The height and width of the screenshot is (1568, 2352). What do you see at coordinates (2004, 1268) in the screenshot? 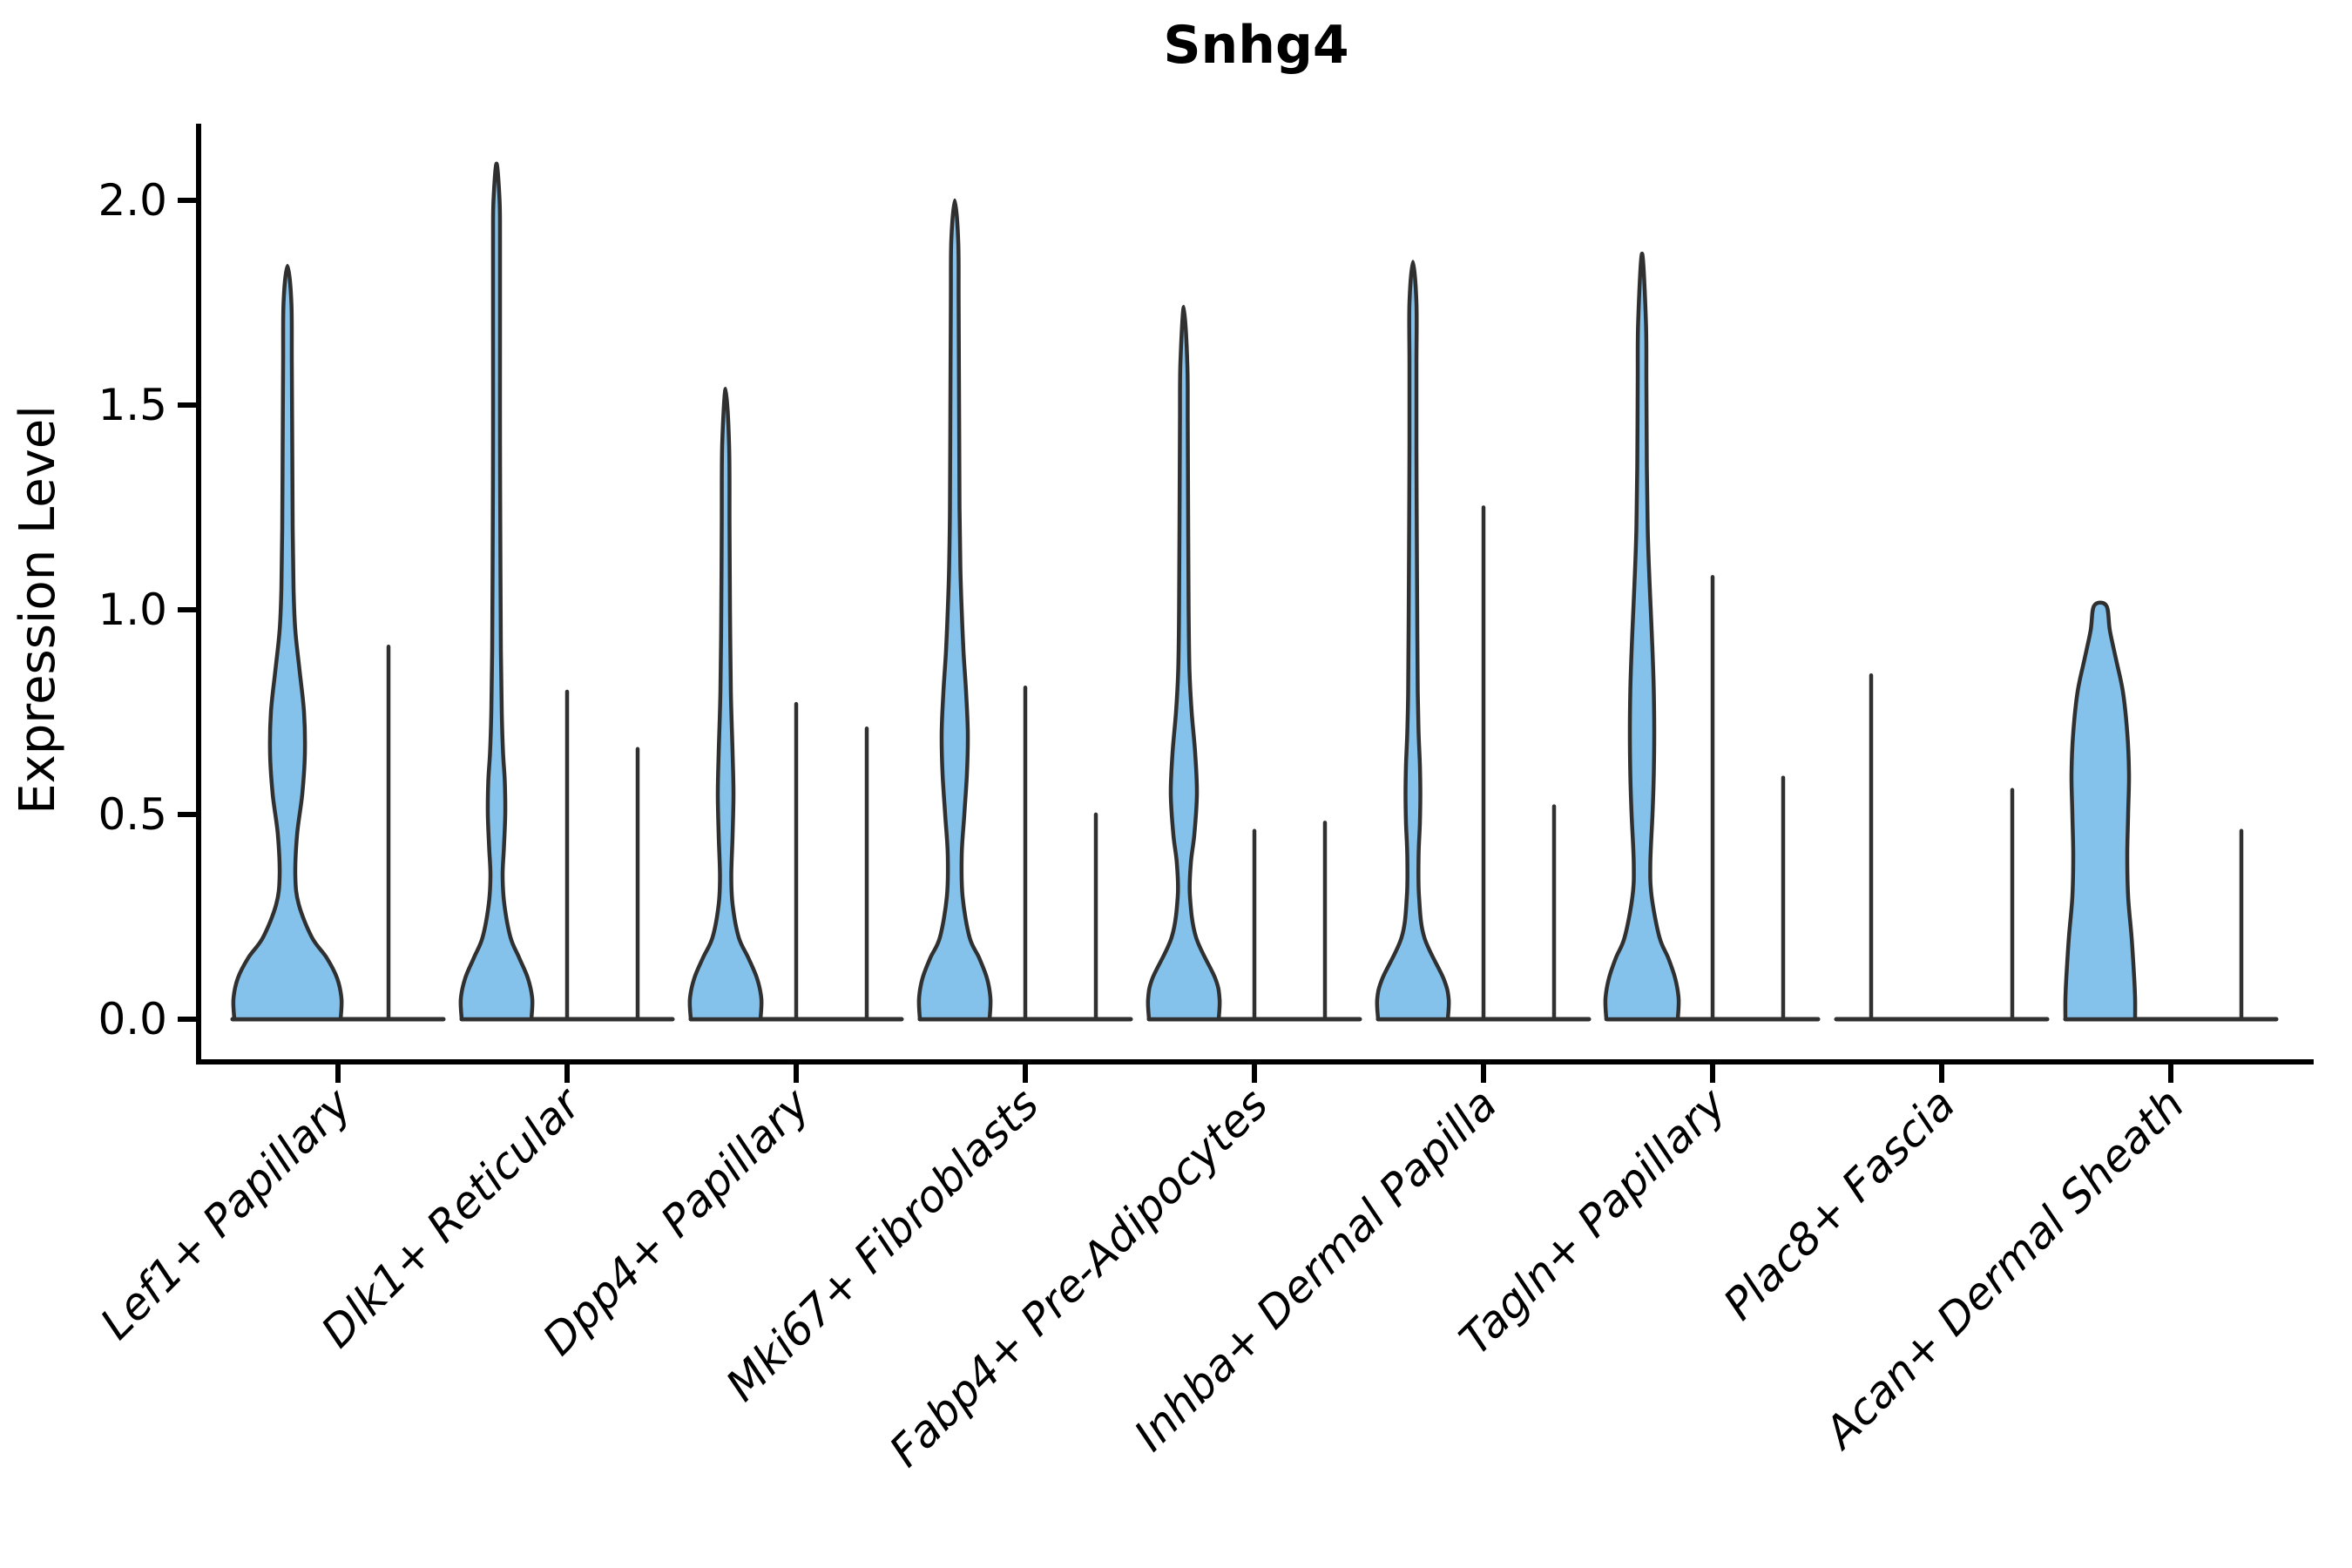
I see `x-tick-label: Acan+ Dermal Sheath` at bounding box center [2004, 1268].